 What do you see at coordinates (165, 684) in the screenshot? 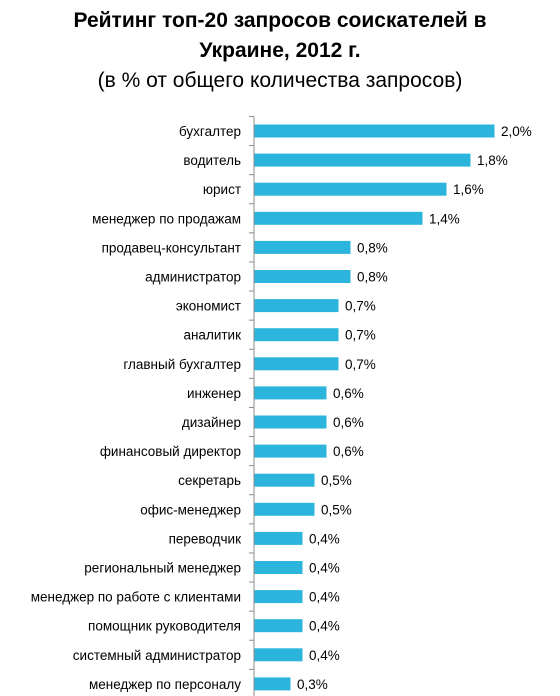
I see `category-label: менеджер по персоналу` at bounding box center [165, 684].